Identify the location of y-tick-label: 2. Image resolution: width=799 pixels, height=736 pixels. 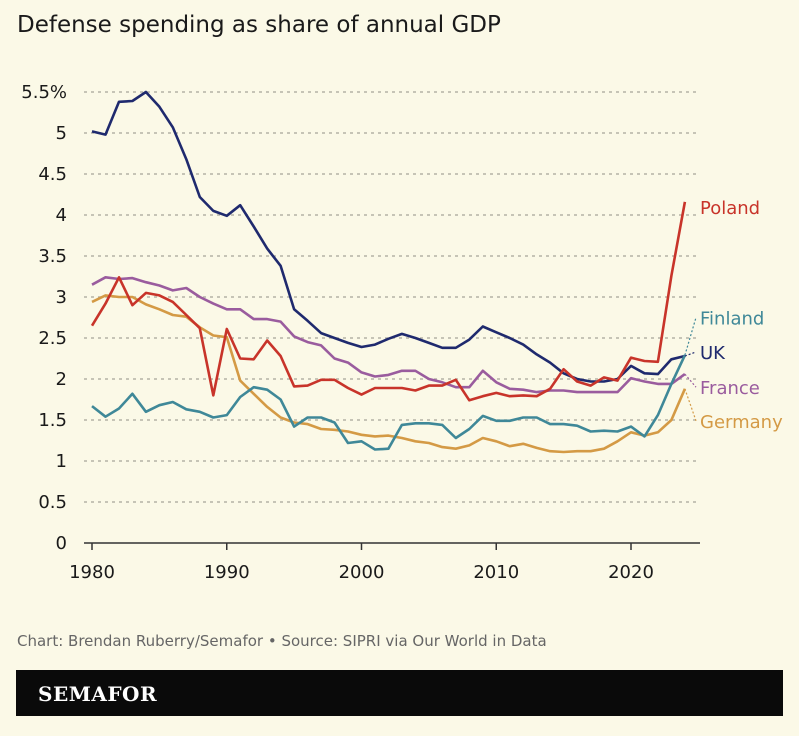
(61, 379).